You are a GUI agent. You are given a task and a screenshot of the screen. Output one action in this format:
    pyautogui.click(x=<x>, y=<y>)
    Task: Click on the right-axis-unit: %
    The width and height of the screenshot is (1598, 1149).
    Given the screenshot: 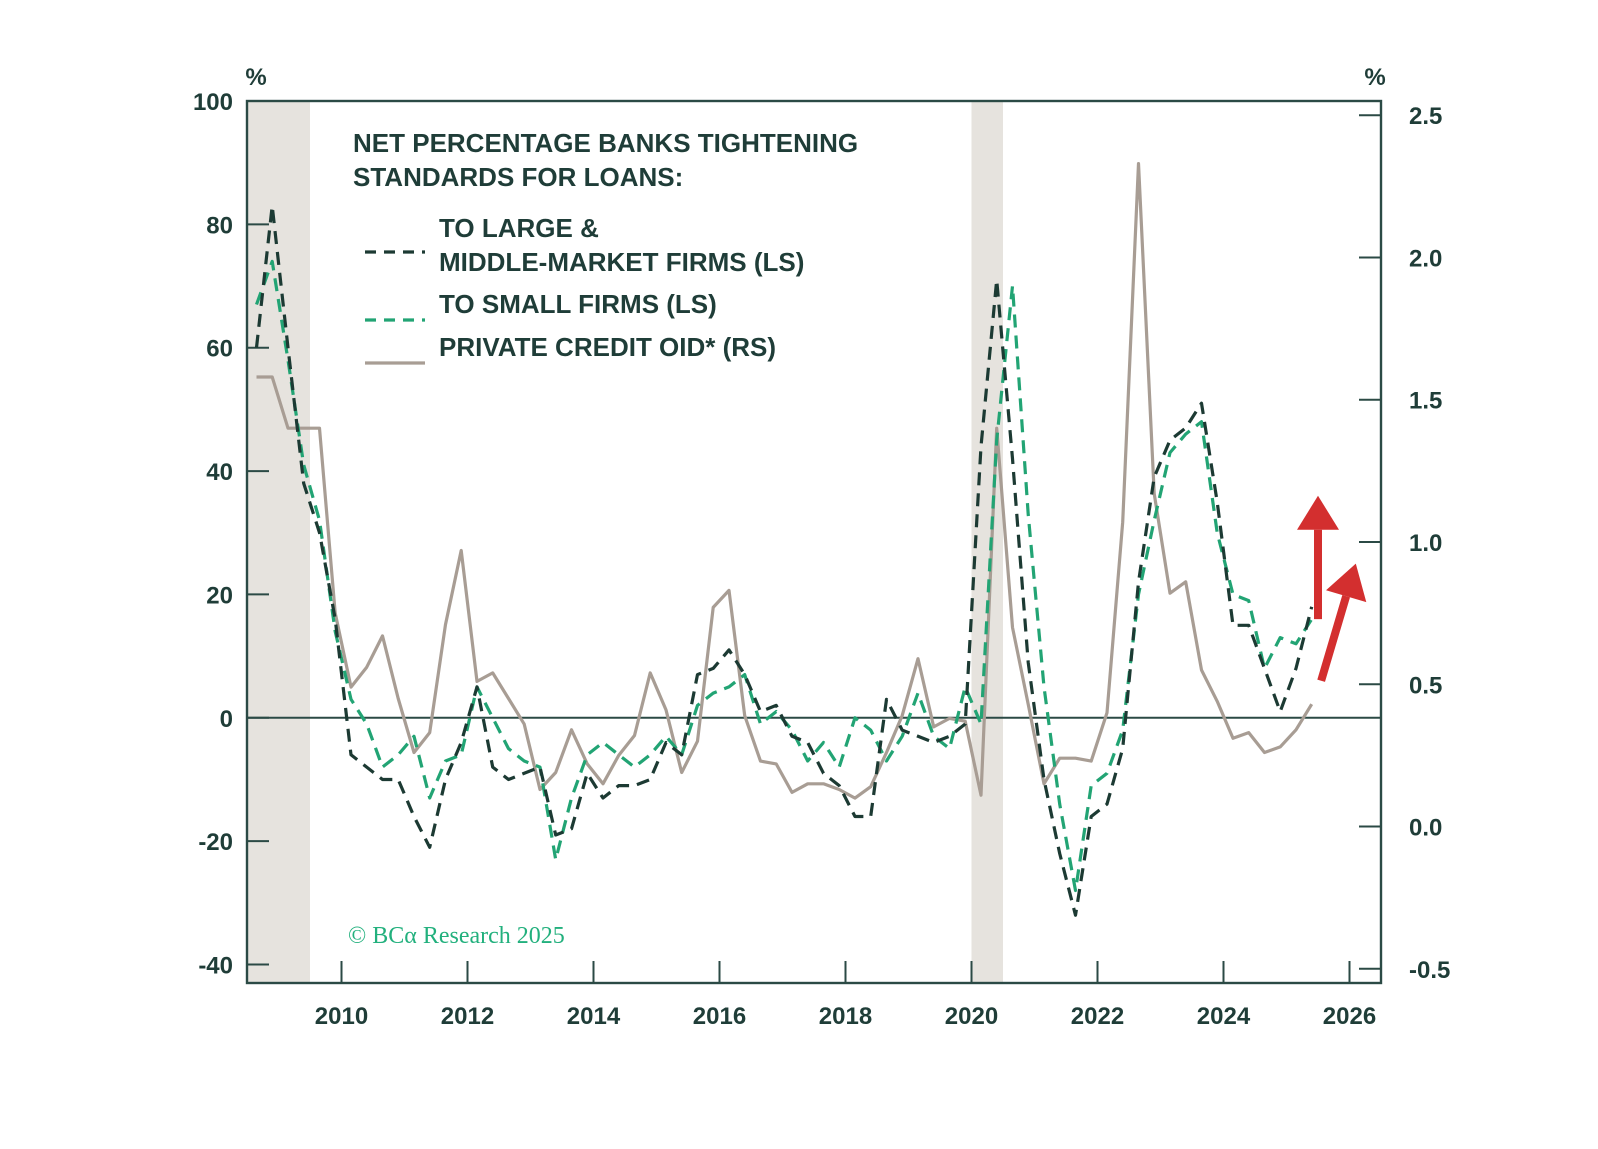 What is the action you would take?
    pyautogui.click(x=1374, y=77)
    